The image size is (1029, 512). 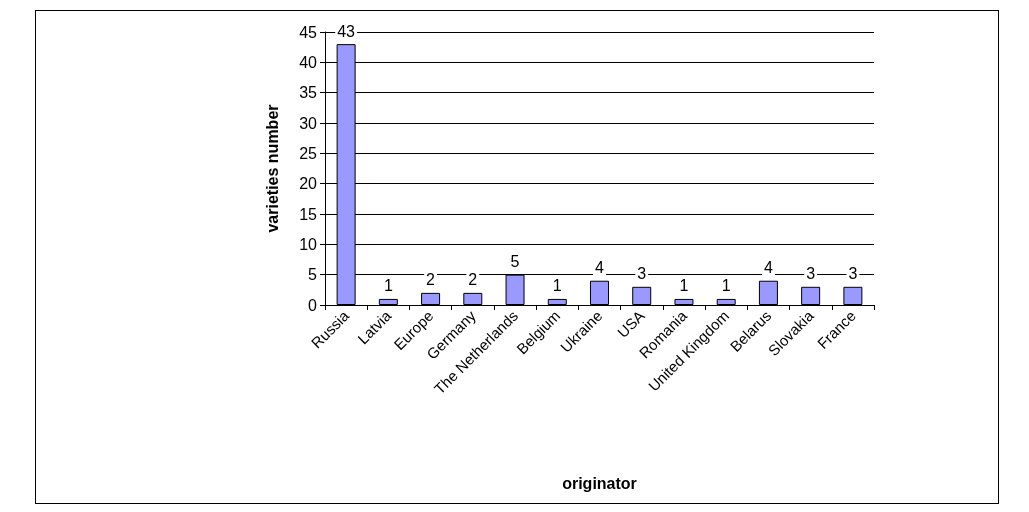 What do you see at coordinates (313, 305) in the screenshot?
I see `y-tick-label: 0` at bounding box center [313, 305].